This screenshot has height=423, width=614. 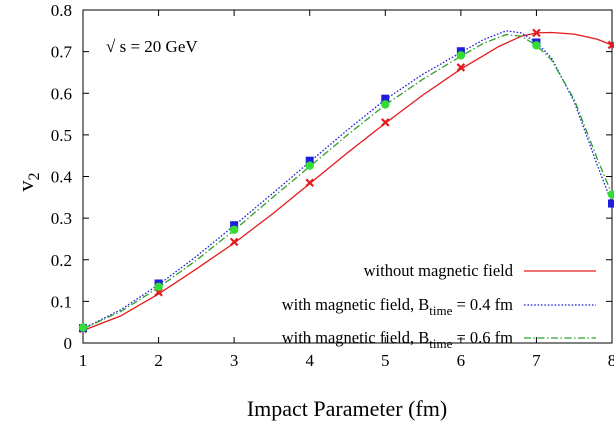 I want to click on y-tick-label: 0.6, so click(x=61, y=93).